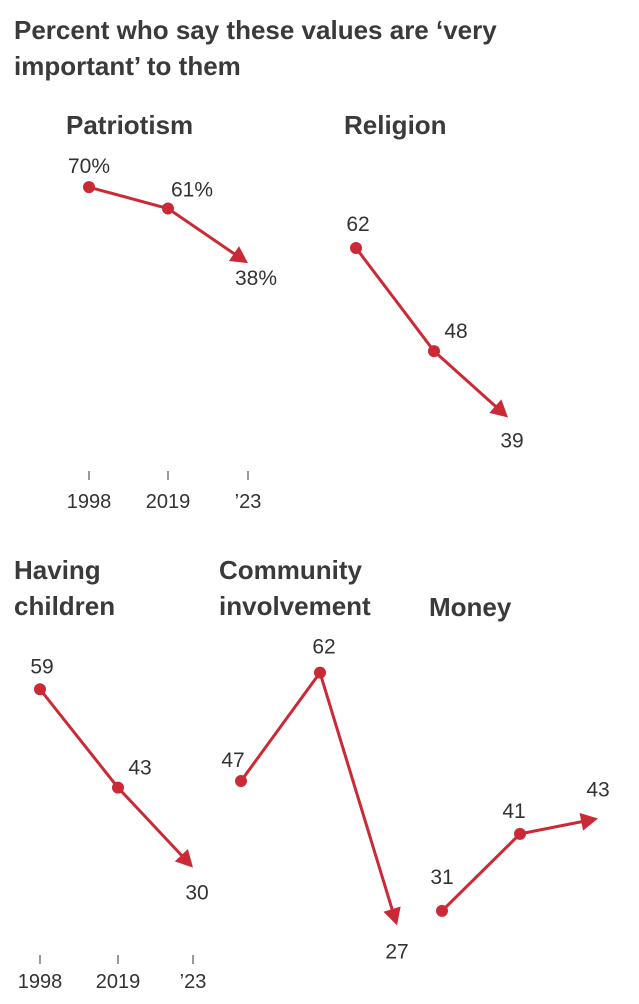  I want to click on data-label: 38%, so click(256, 278).